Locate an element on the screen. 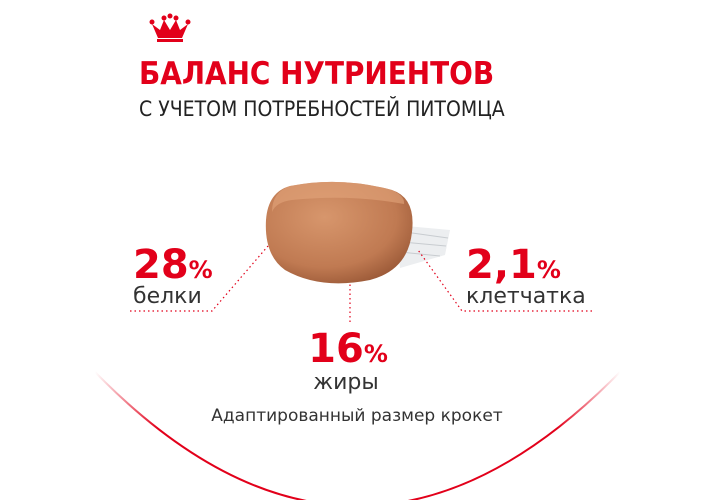 The height and width of the screenshot is (500, 715). nutrient-value: 28% is located at coordinates (173, 265).